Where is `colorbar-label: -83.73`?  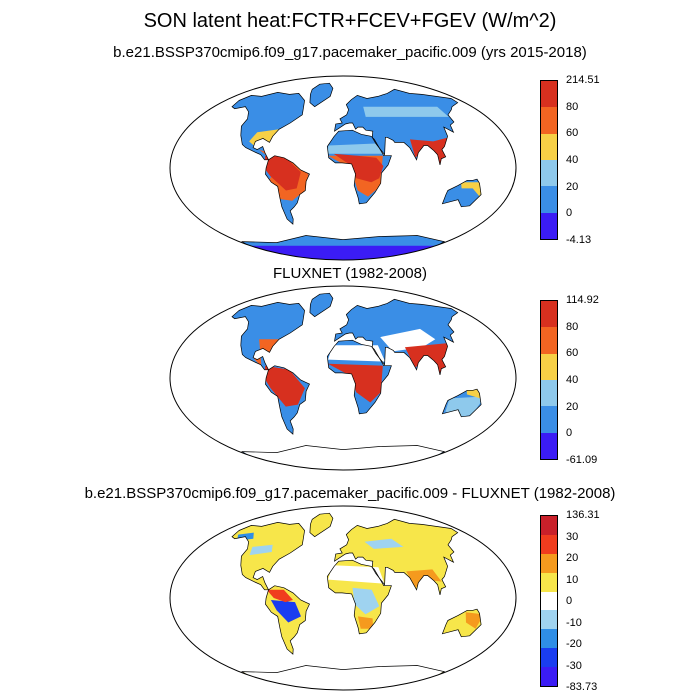 colorbar-label: -83.73 is located at coordinates (582, 687).